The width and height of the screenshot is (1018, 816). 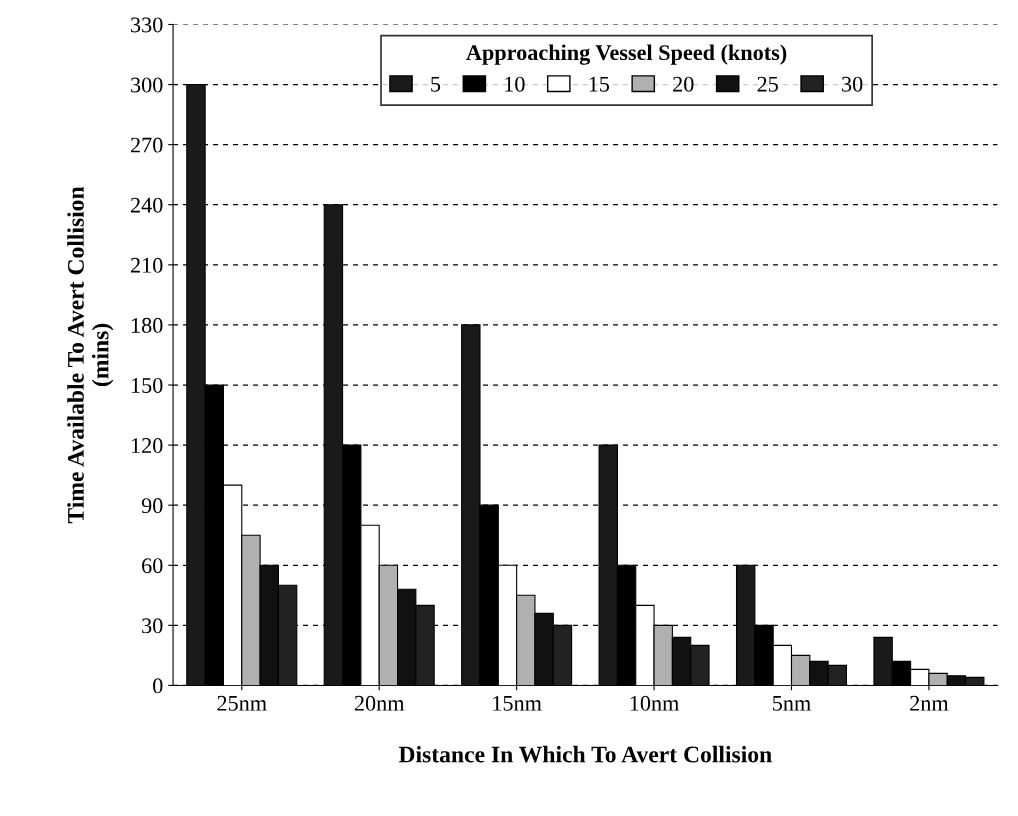 I want to click on legend-label: 5, so click(x=436, y=84).